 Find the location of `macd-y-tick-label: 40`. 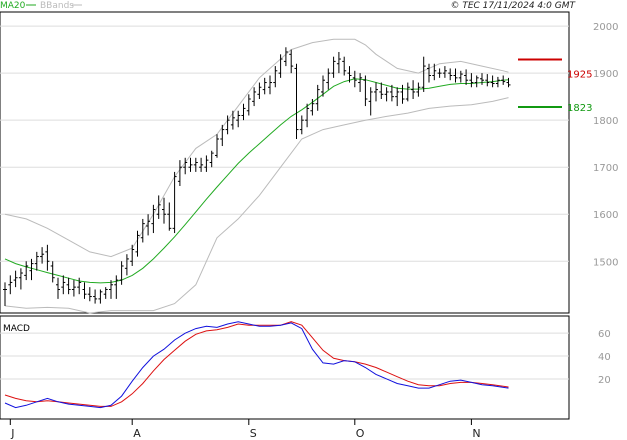

macd-y-tick-label: 40 is located at coordinates (604, 357).